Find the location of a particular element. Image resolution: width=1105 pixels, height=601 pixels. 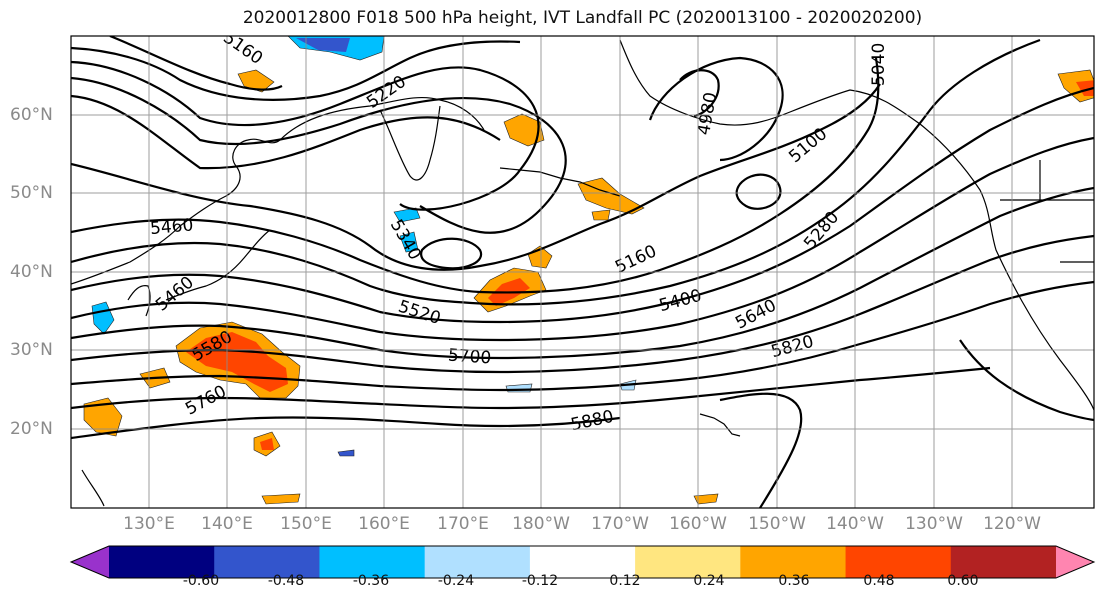

lat-tick-label: 60°N is located at coordinates (31, 115).